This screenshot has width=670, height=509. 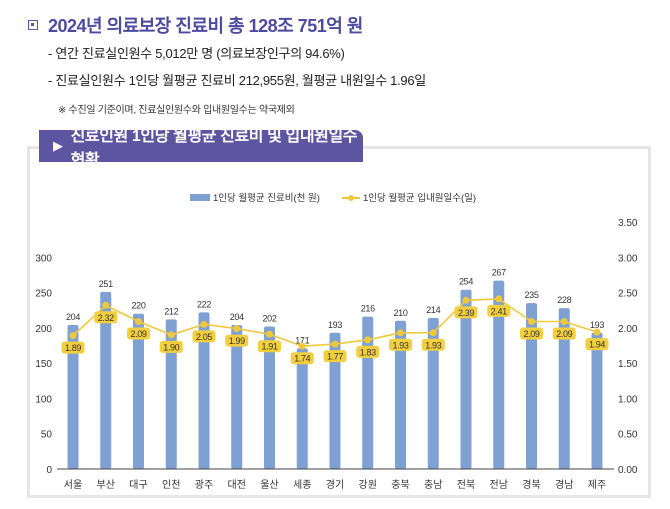 I want to click on left-axis-tick-label: 200, so click(x=43, y=329).